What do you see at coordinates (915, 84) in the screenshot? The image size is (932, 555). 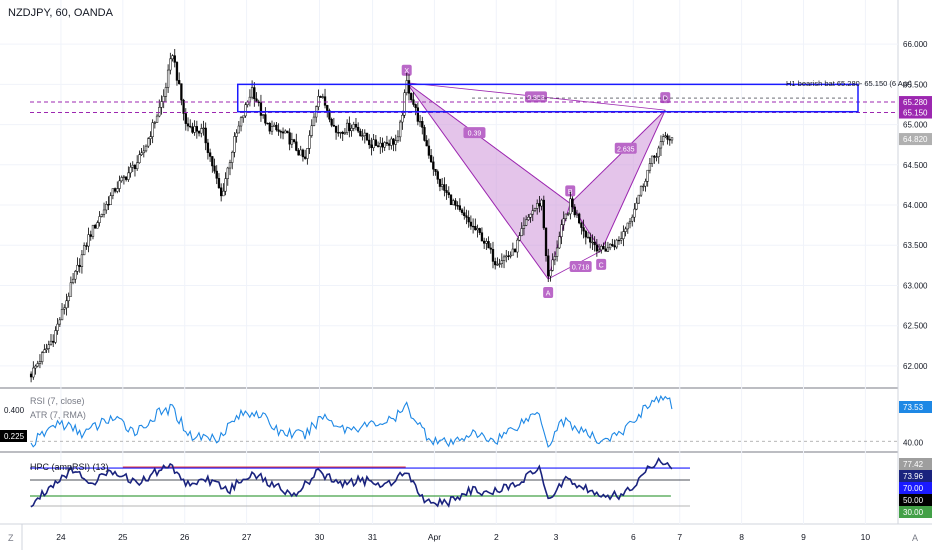 I see `price-tick-label: 65.500` at bounding box center [915, 84].